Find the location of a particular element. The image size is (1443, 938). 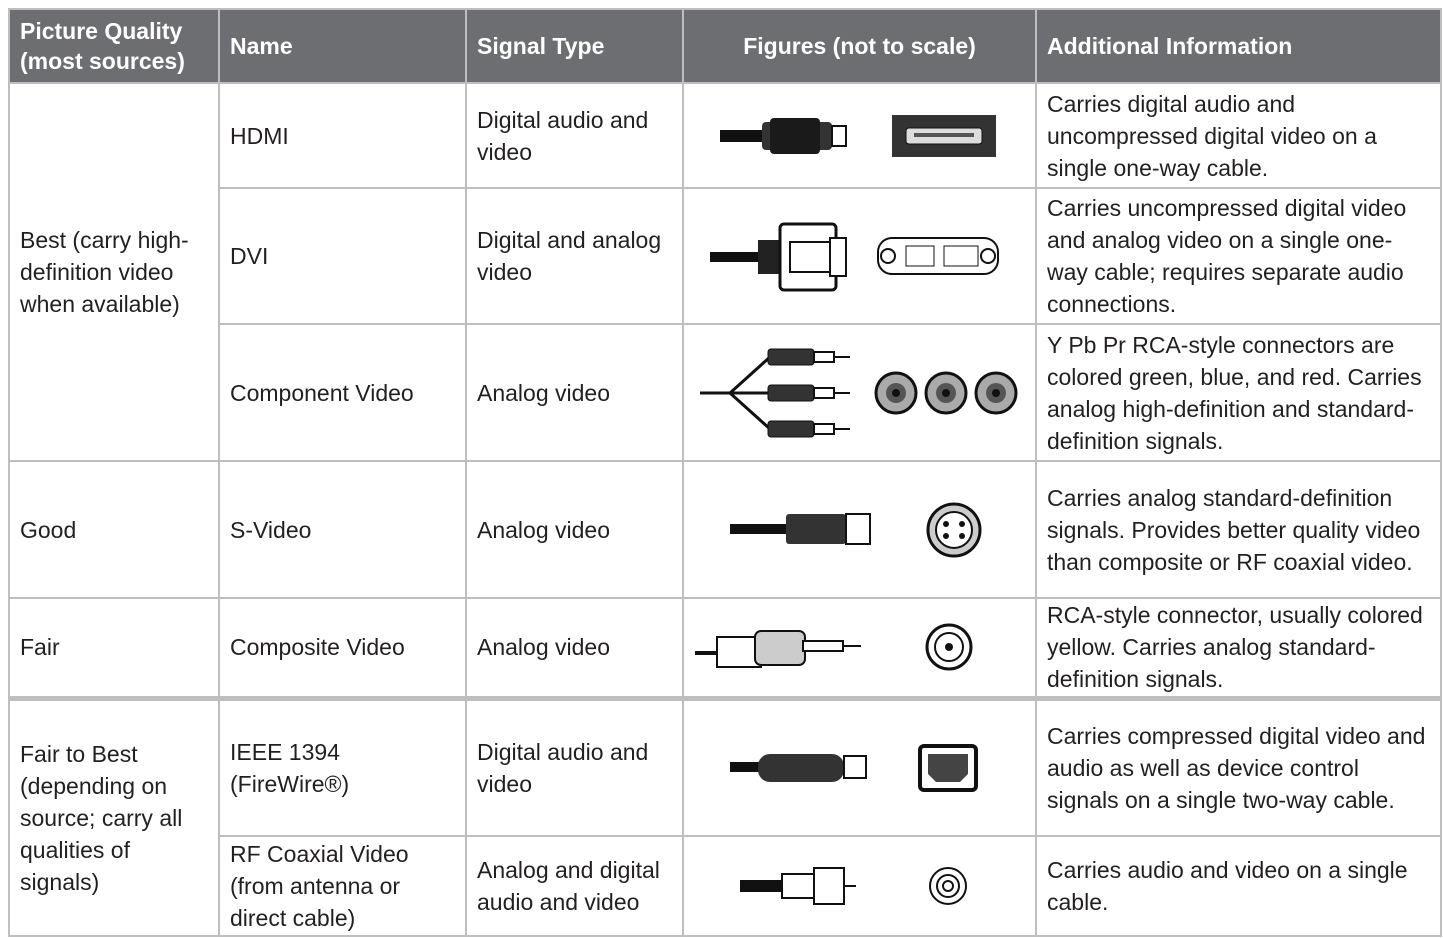

name-cell: S-Video is located at coordinates (342, 529).